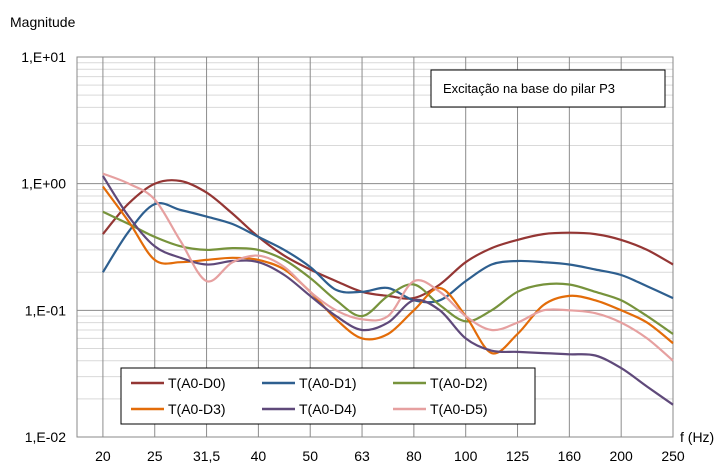  What do you see at coordinates (259, 456) in the screenshot?
I see `x-tick-label: 40` at bounding box center [259, 456].